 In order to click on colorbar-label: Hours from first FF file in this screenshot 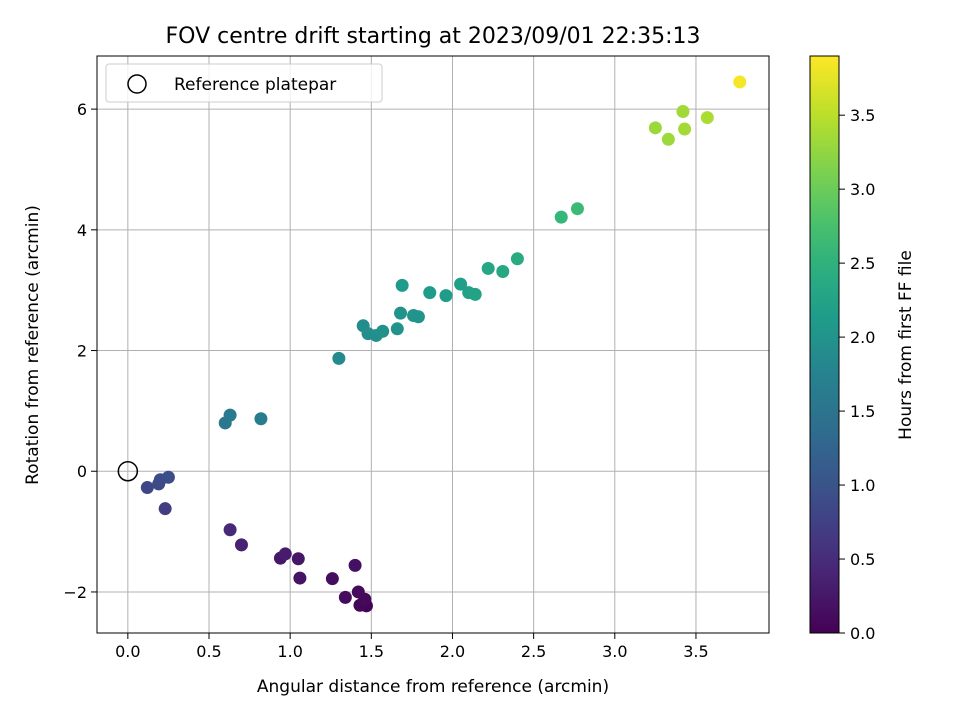, I will do `click(906, 345)`.